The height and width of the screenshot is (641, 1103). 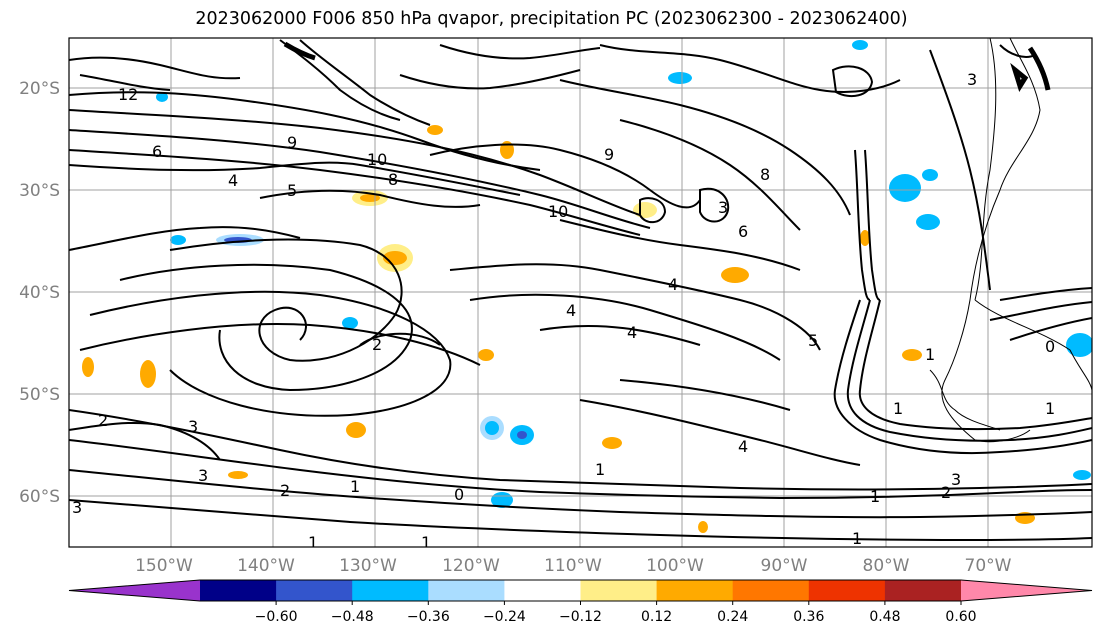 I want to click on colorbar-tick-label: −0.36, so click(x=428, y=617).